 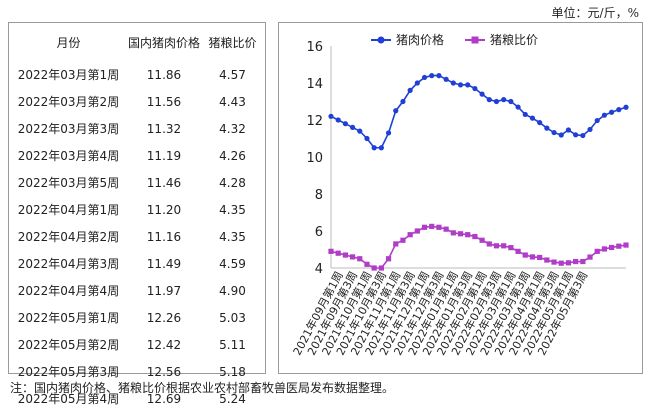 I want to click on cell-ratio: 4.32, so click(x=232, y=128).